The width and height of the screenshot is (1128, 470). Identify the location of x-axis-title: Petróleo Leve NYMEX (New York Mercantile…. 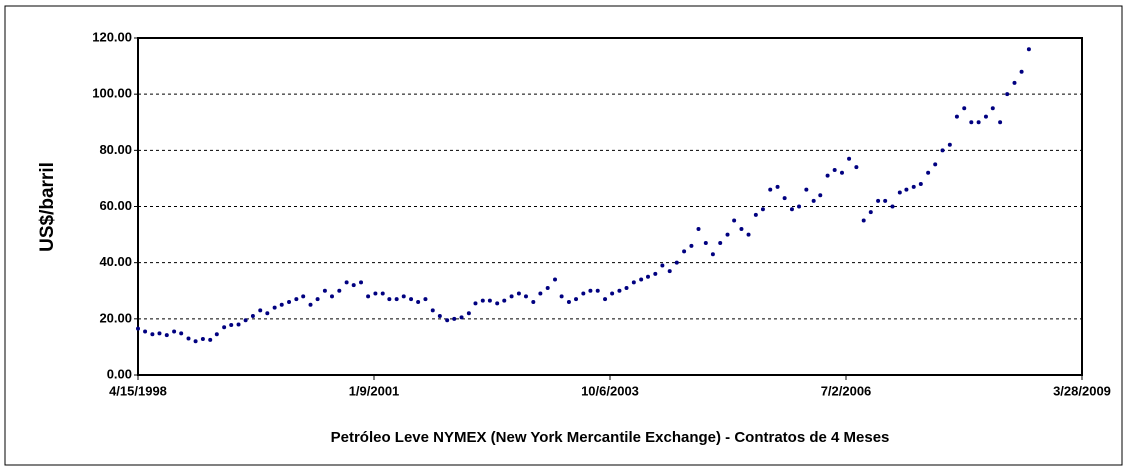
(610, 437).